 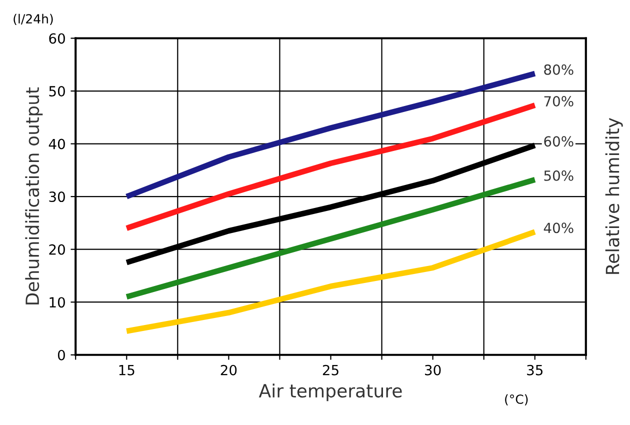 I want to click on series-label: 70%, so click(x=559, y=101).